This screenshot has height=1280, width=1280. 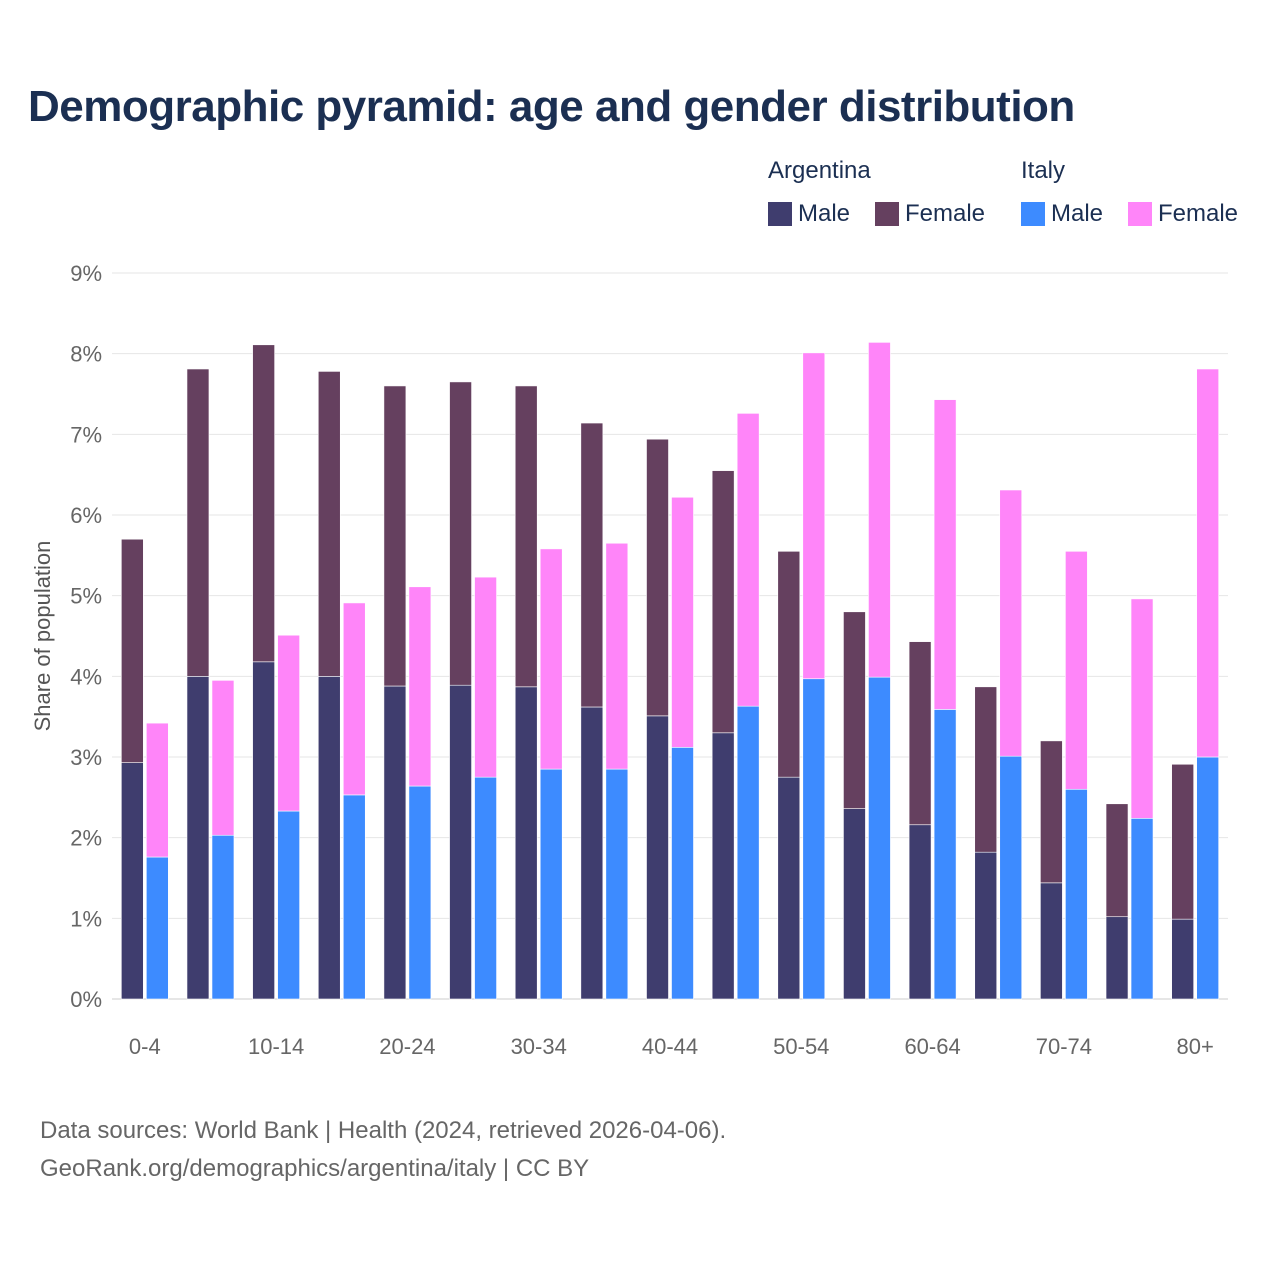 What do you see at coordinates (86, 838) in the screenshot?
I see `y-tick-label: 2%` at bounding box center [86, 838].